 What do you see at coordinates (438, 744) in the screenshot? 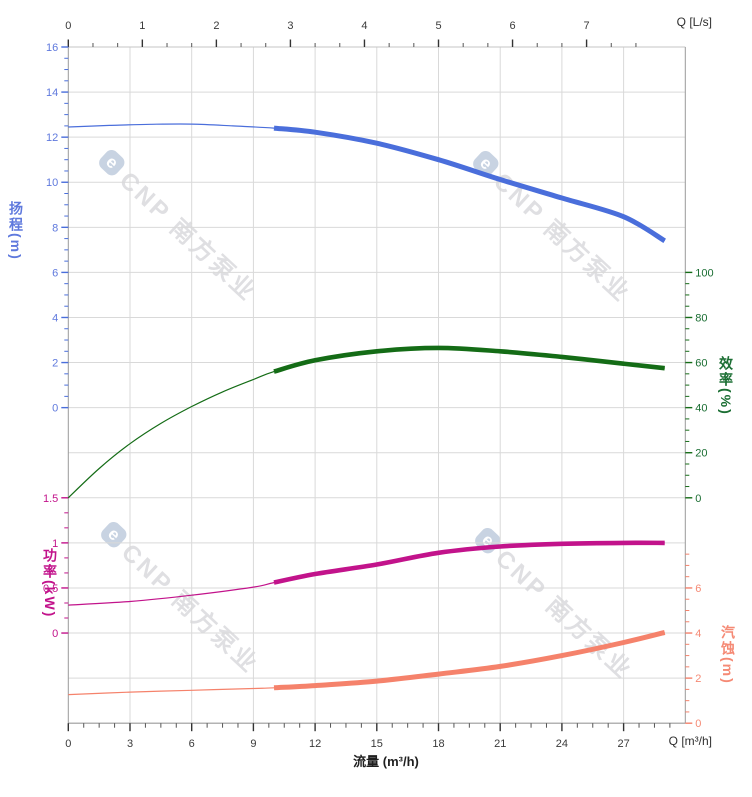
I see `bottom-axis-tick-label: 18` at bounding box center [438, 744].